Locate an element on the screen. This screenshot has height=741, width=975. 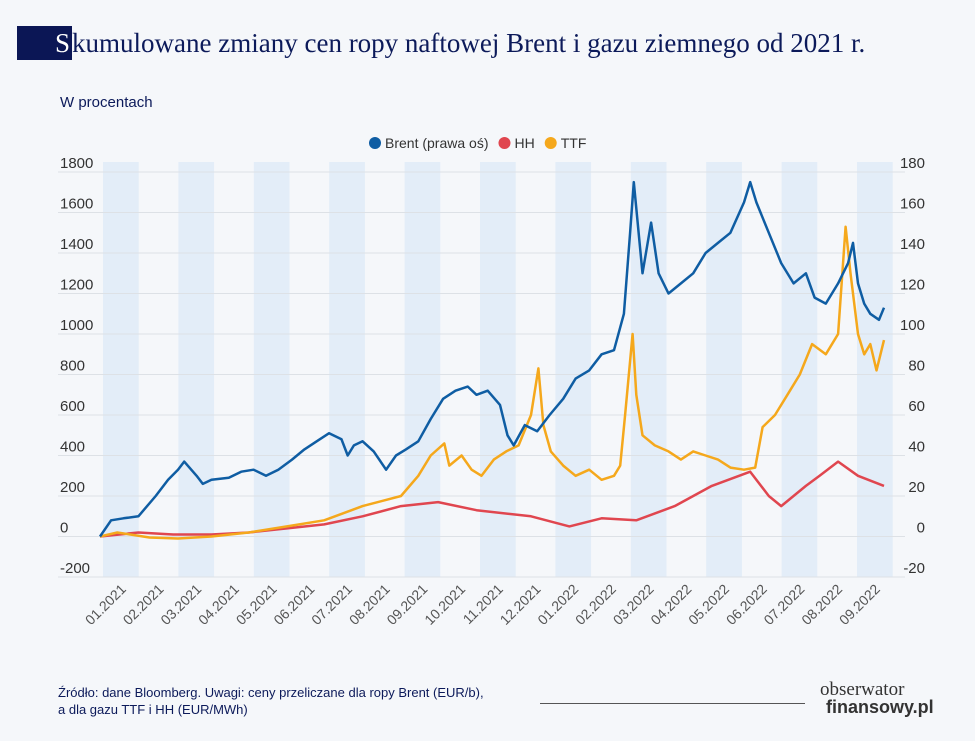
right-tick-label: 100 is located at coordinates (912, 325).